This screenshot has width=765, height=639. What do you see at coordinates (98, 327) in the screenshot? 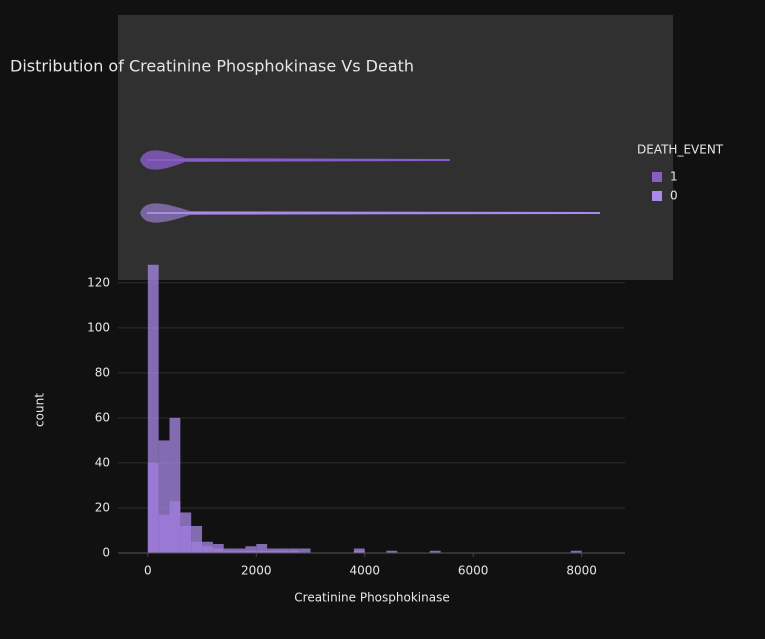
I see `y-tick-label: 100` at bounding box center [98, 327].